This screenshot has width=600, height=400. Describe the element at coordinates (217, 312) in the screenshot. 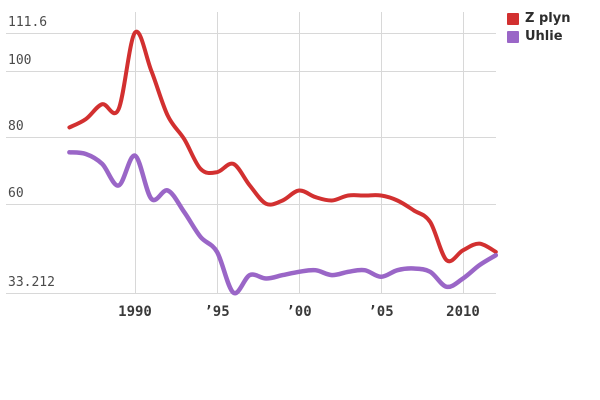

I see `x-tick-label: ’95` at that location.